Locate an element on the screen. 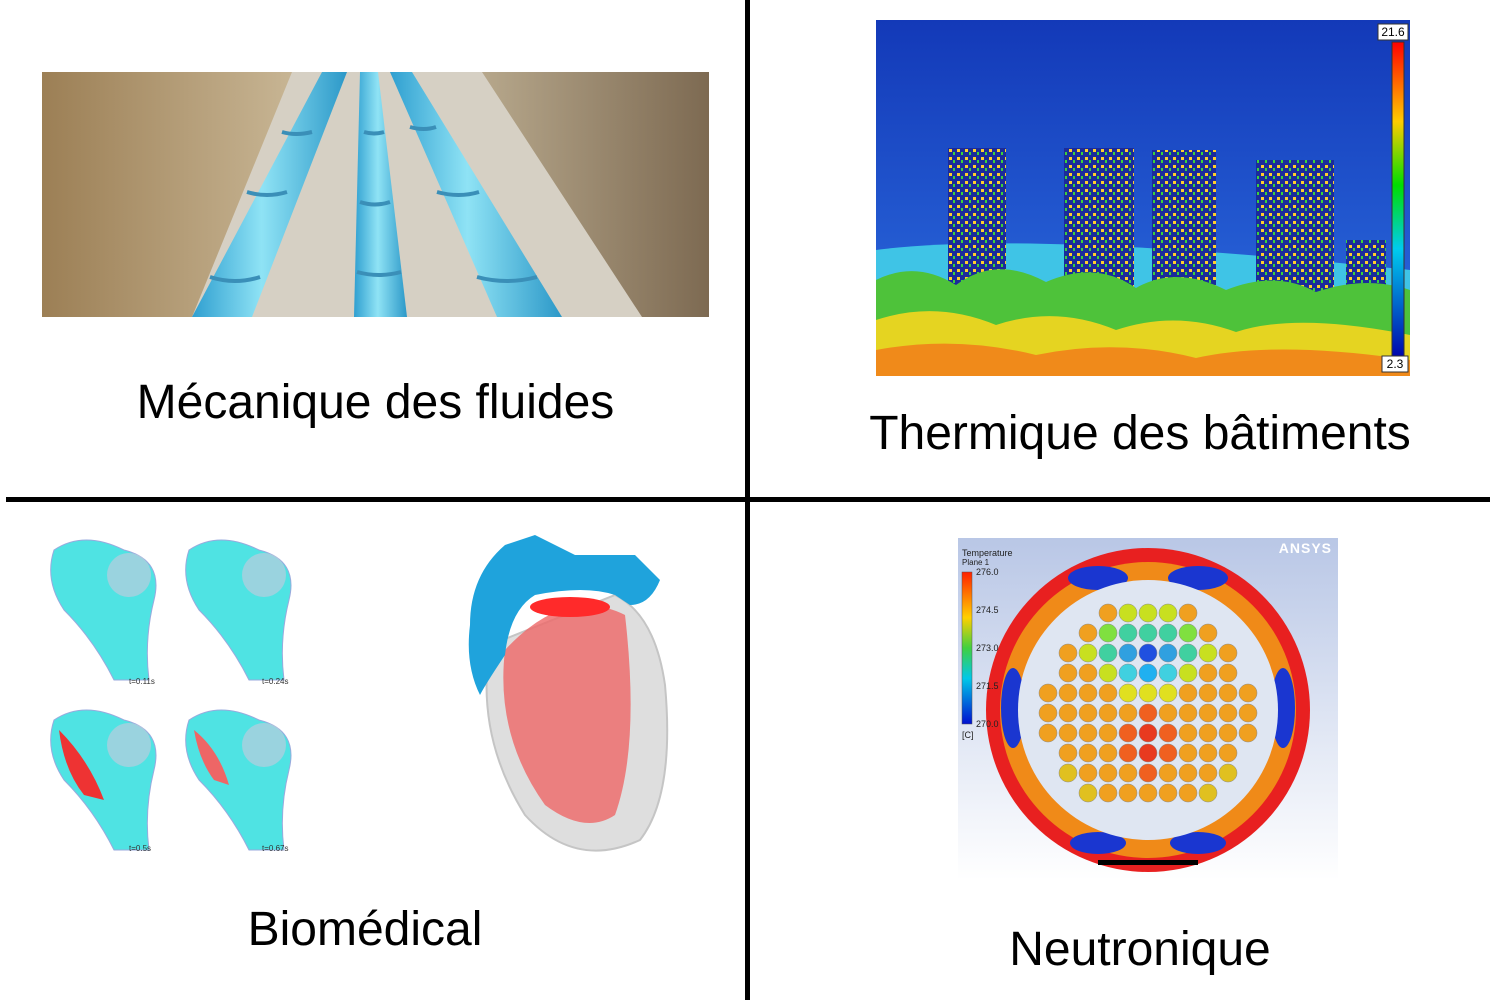 This screenshot has width=1500, height=1000. time-label-3: t=0.5s is located at coordinates (140, 848).